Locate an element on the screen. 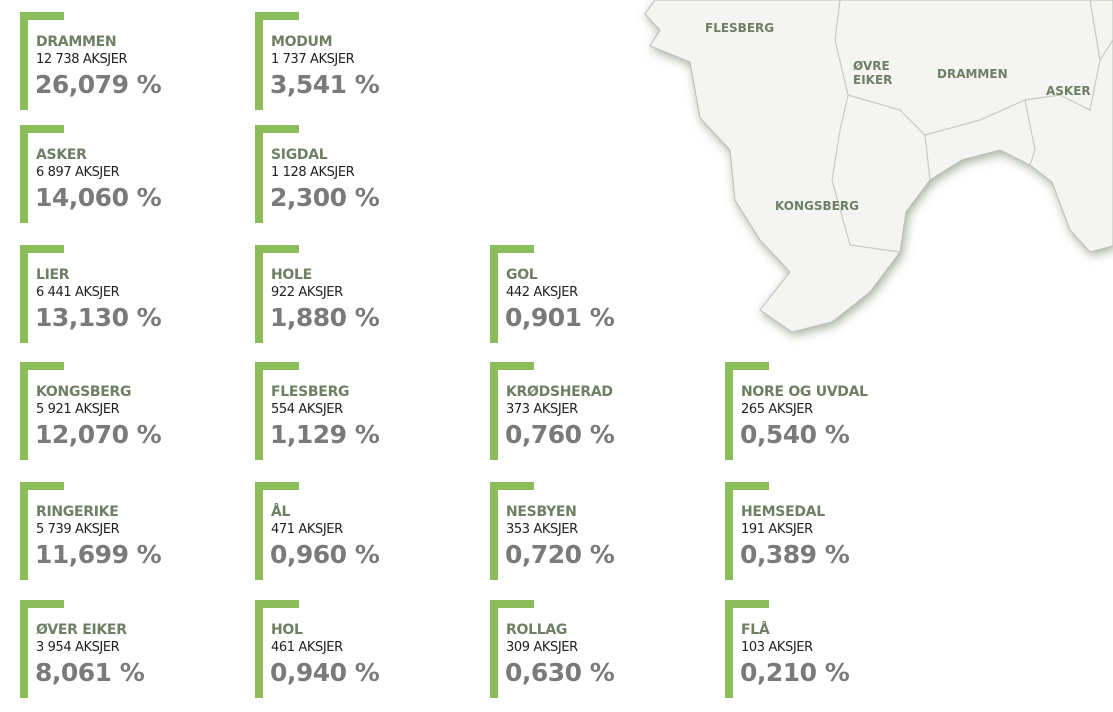  share-count: 373 AKSJER is located at coordinates (542, 409).